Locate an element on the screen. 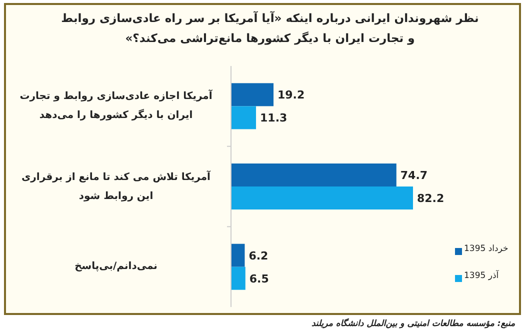 The height and width of the screenshot is (336, 527). data-label: 74.7 is located at coordinates (414, 175).